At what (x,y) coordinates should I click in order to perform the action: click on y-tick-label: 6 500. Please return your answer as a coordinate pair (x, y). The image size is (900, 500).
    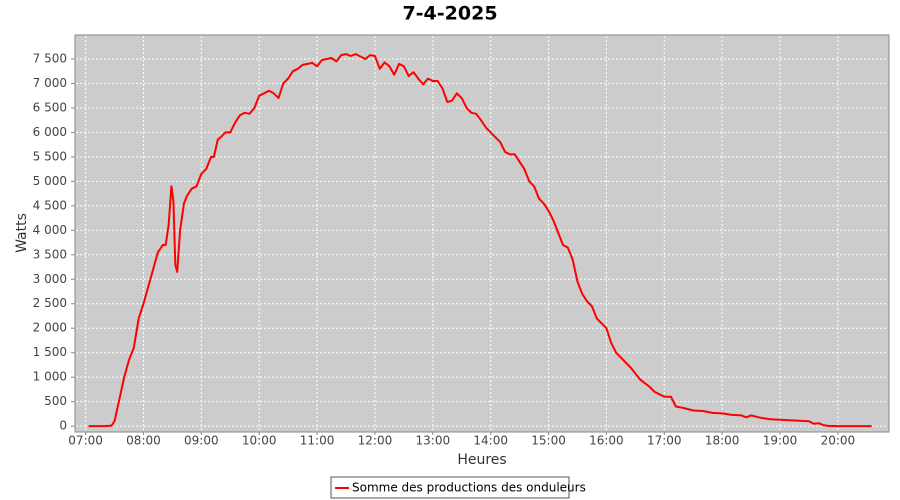
    Looking at the image, I should click on (50, 107).